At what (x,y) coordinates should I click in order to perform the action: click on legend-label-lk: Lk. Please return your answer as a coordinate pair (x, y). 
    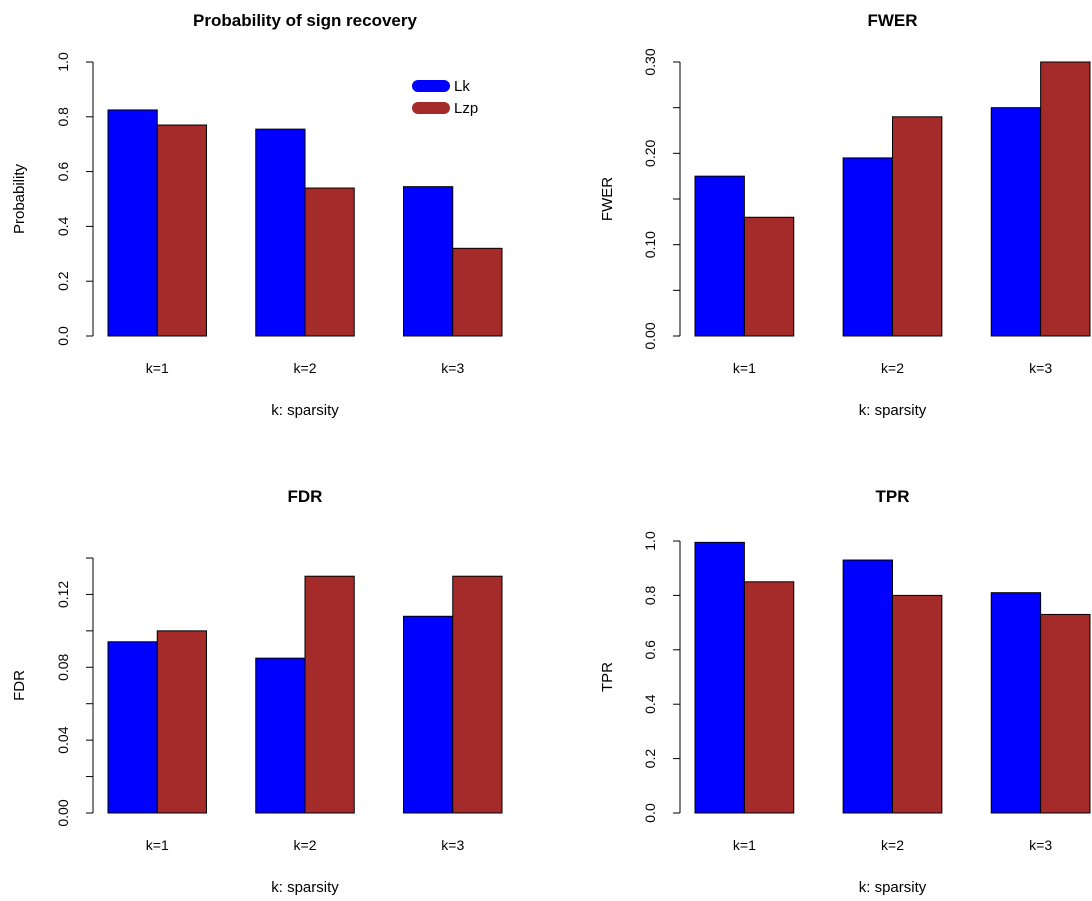
    Looking at the image, I should click on (462, 86).